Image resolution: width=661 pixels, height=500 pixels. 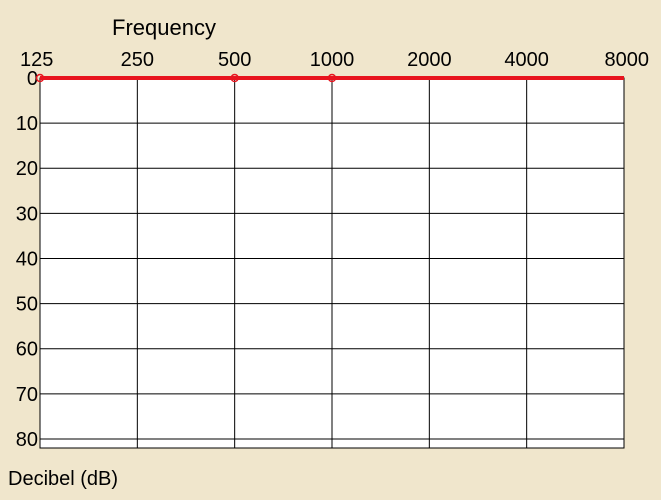 I want to click on x-tick-label: 2000, so click(x=429, y=60).